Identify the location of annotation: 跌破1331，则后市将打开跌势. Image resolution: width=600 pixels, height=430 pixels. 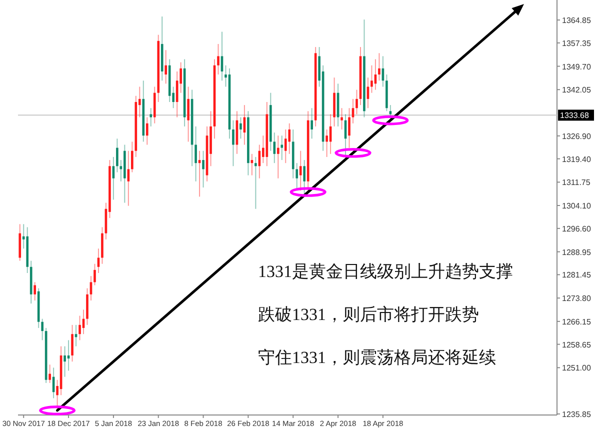
(368, 314).